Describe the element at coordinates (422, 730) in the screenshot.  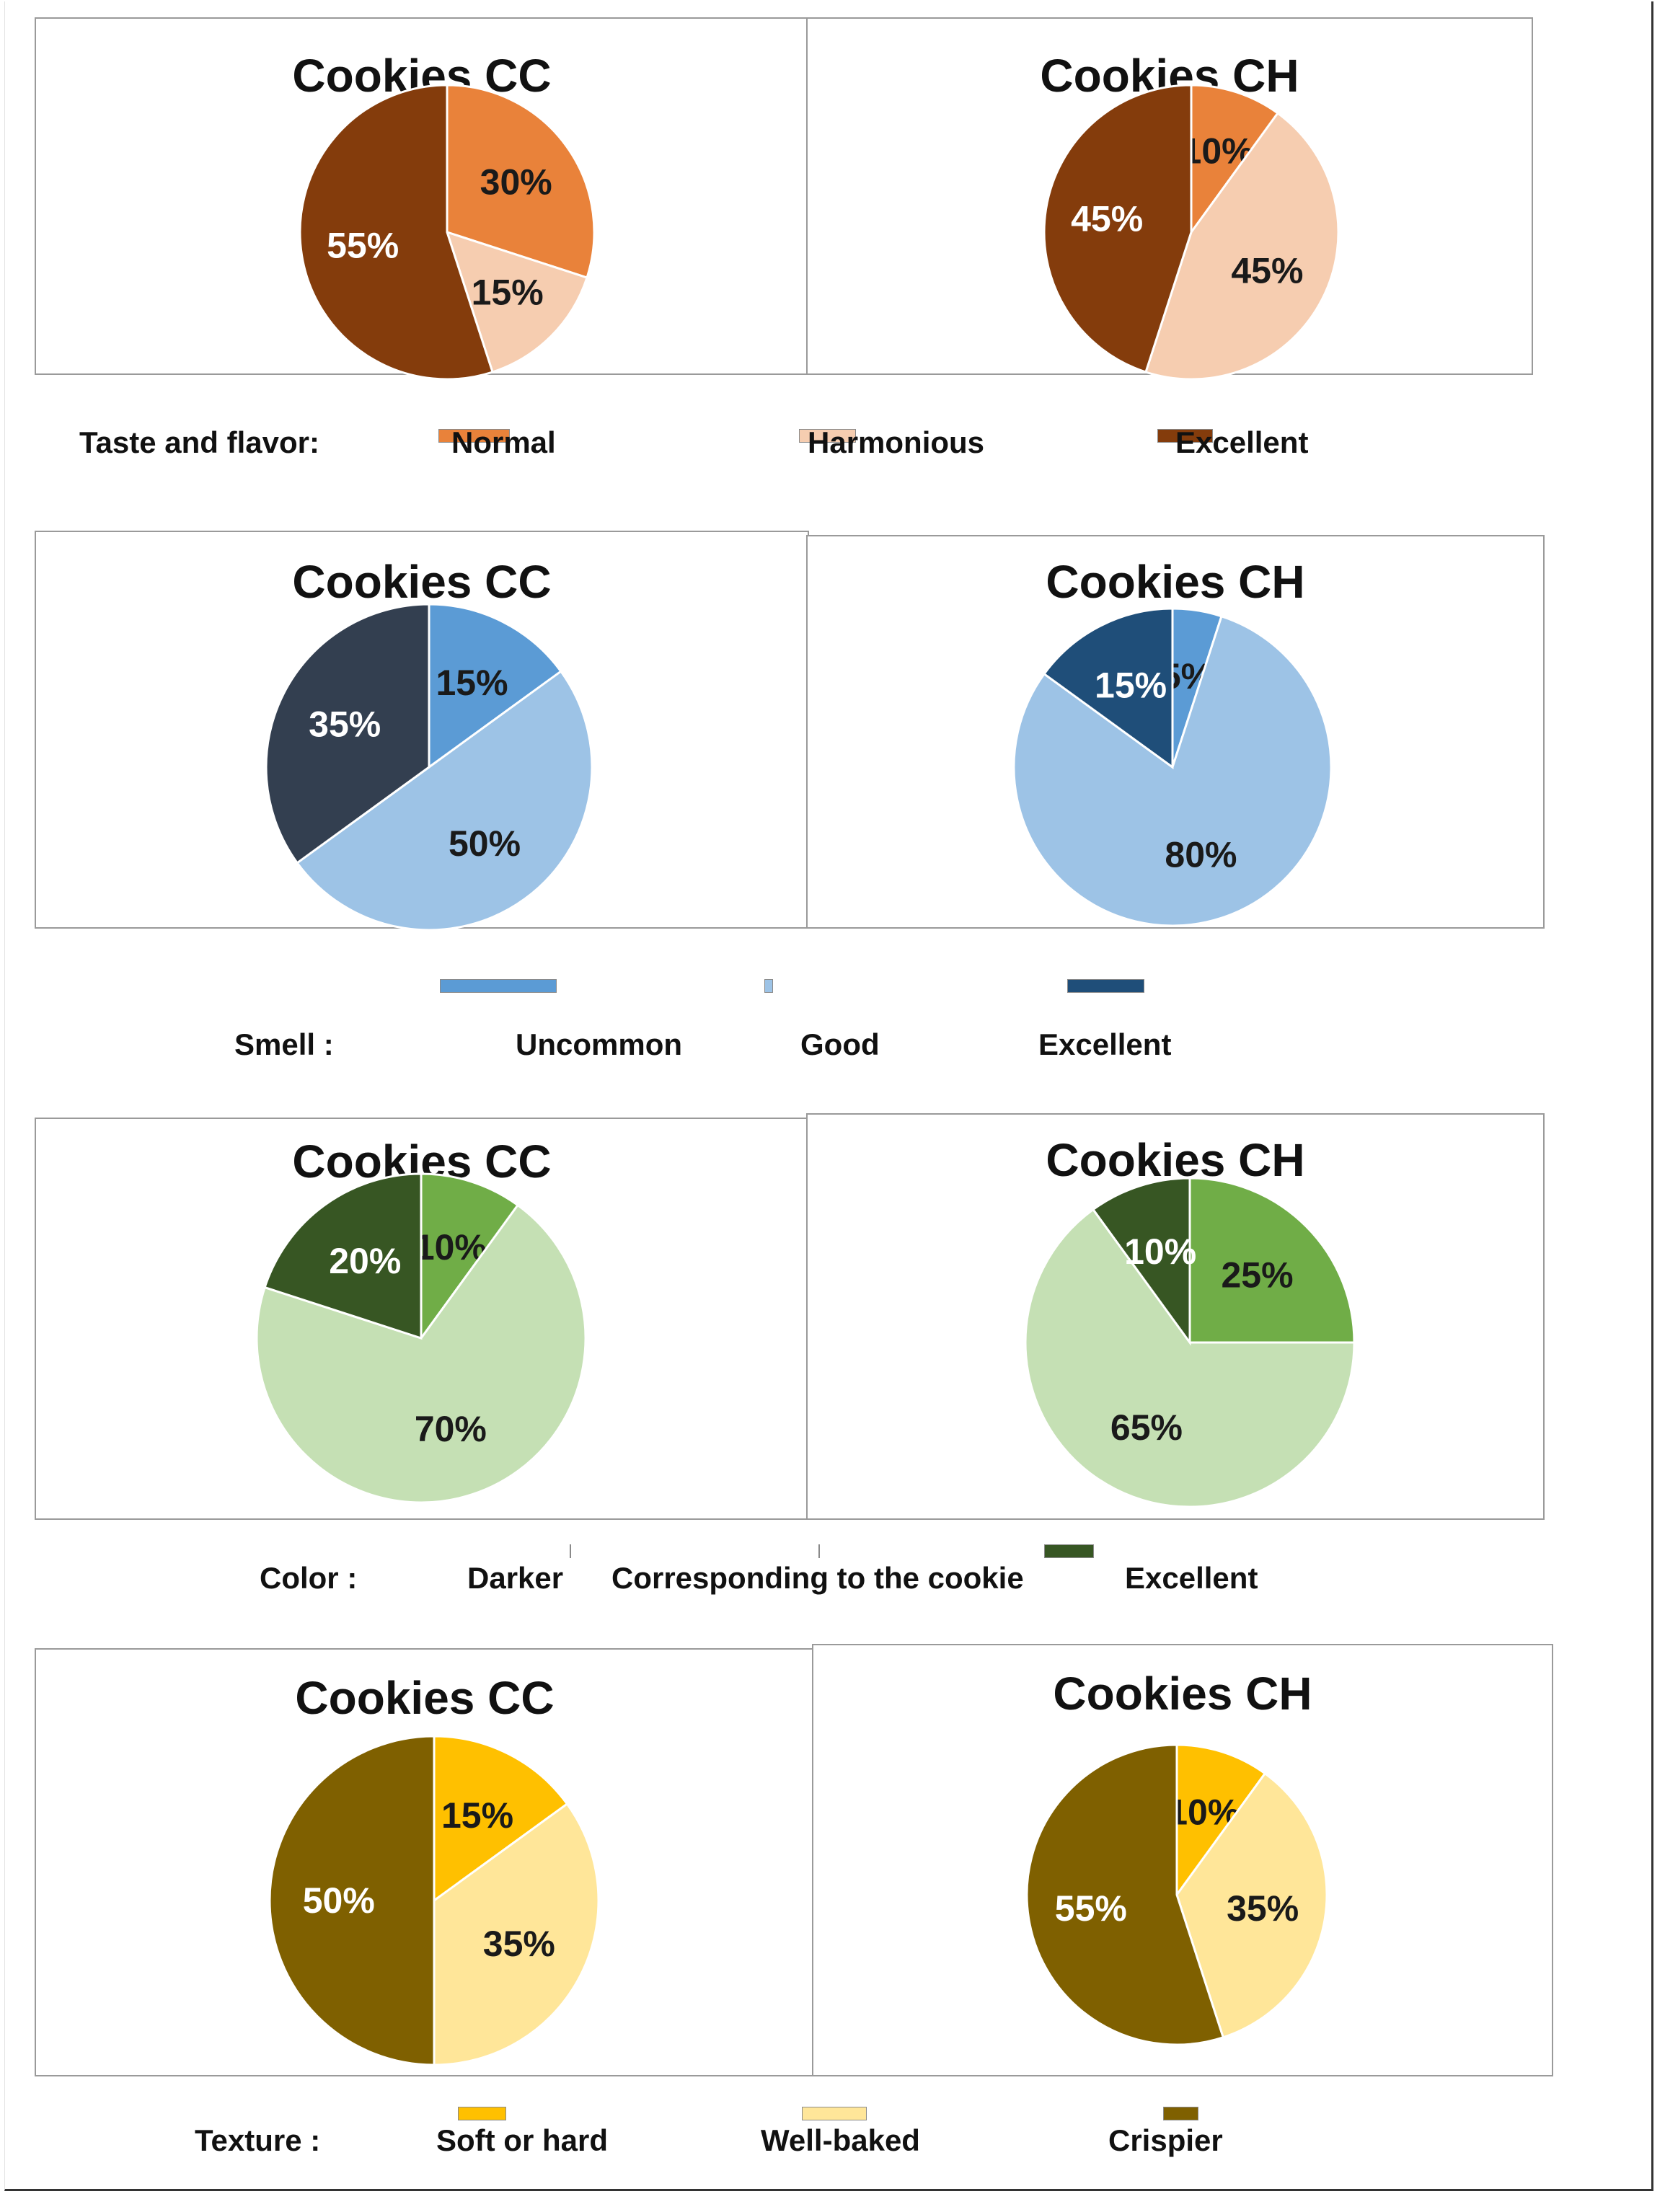
I see `chart-panel-smell-cc: Cookies CC` at that location.